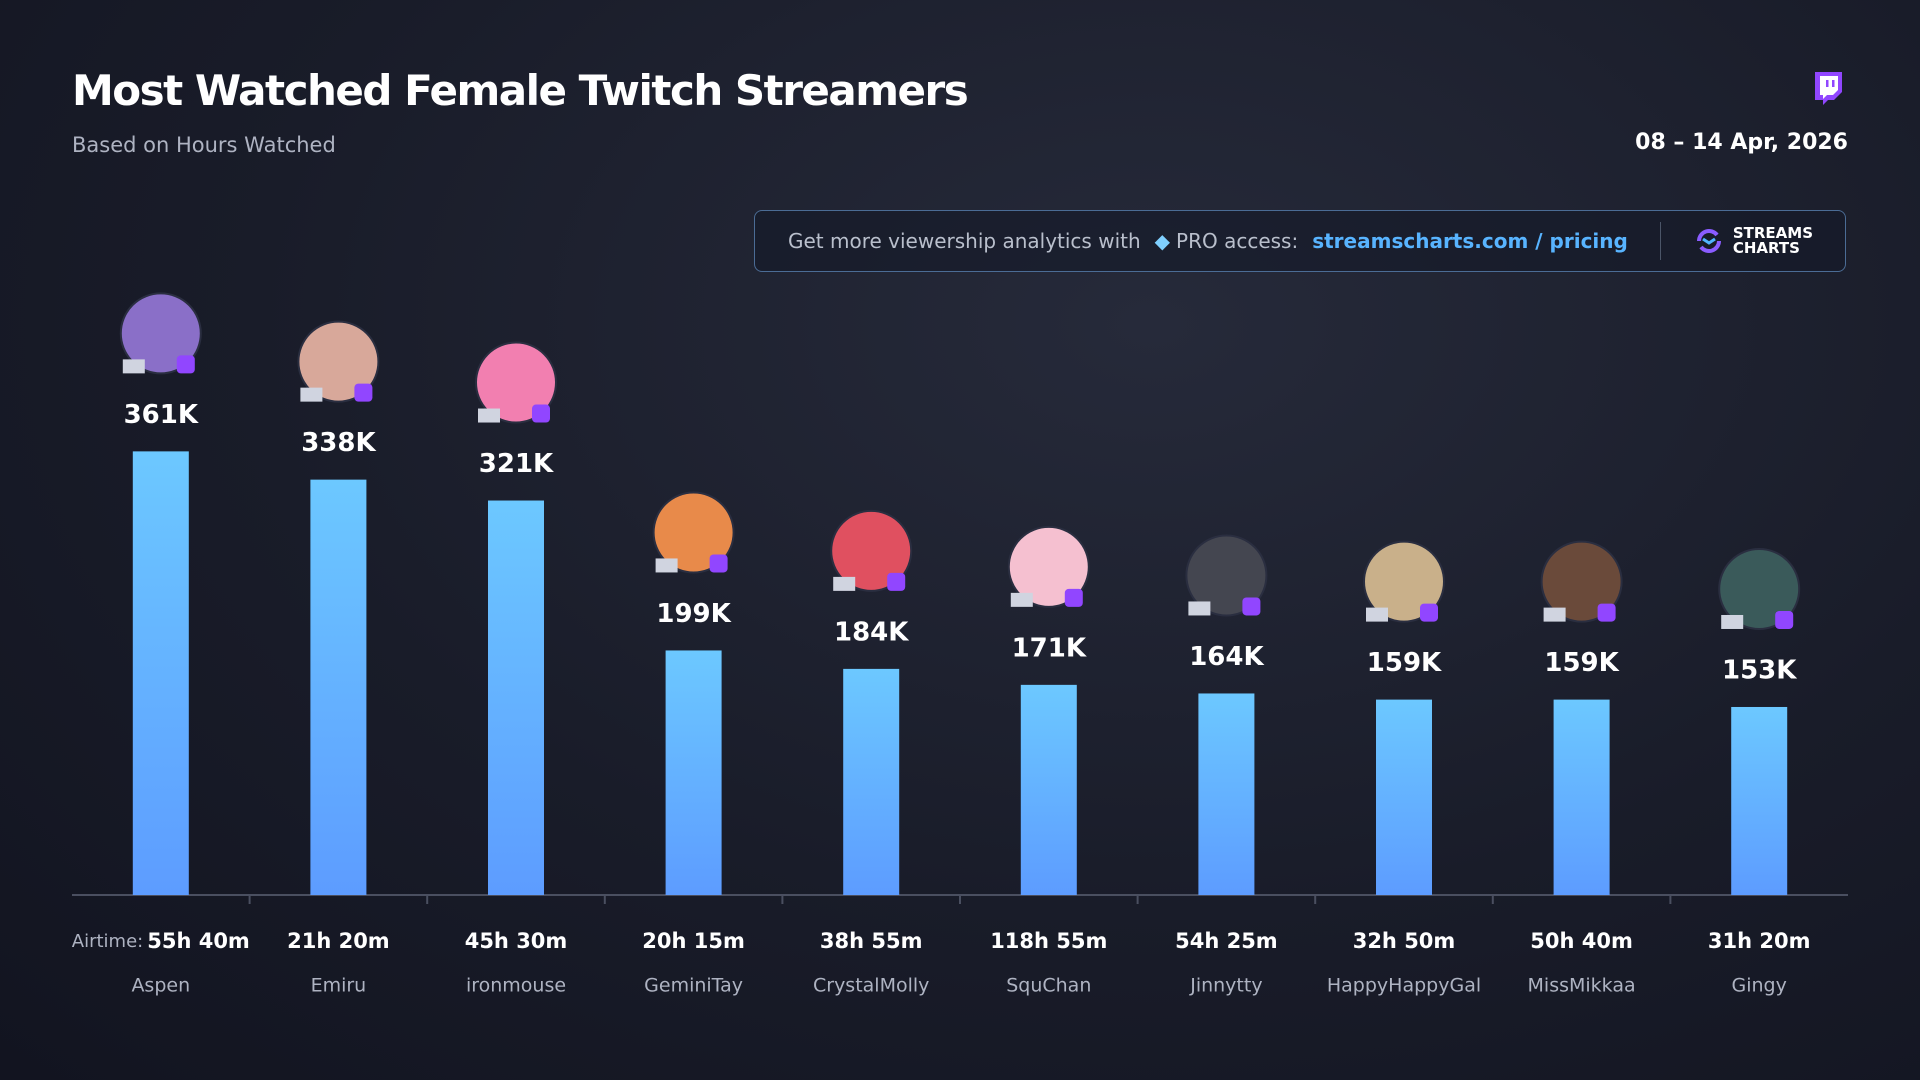  What do you see at coordinates (161, 415) in the screenshot?
I see `value-label: 361K` at bounding box center [161, 415].